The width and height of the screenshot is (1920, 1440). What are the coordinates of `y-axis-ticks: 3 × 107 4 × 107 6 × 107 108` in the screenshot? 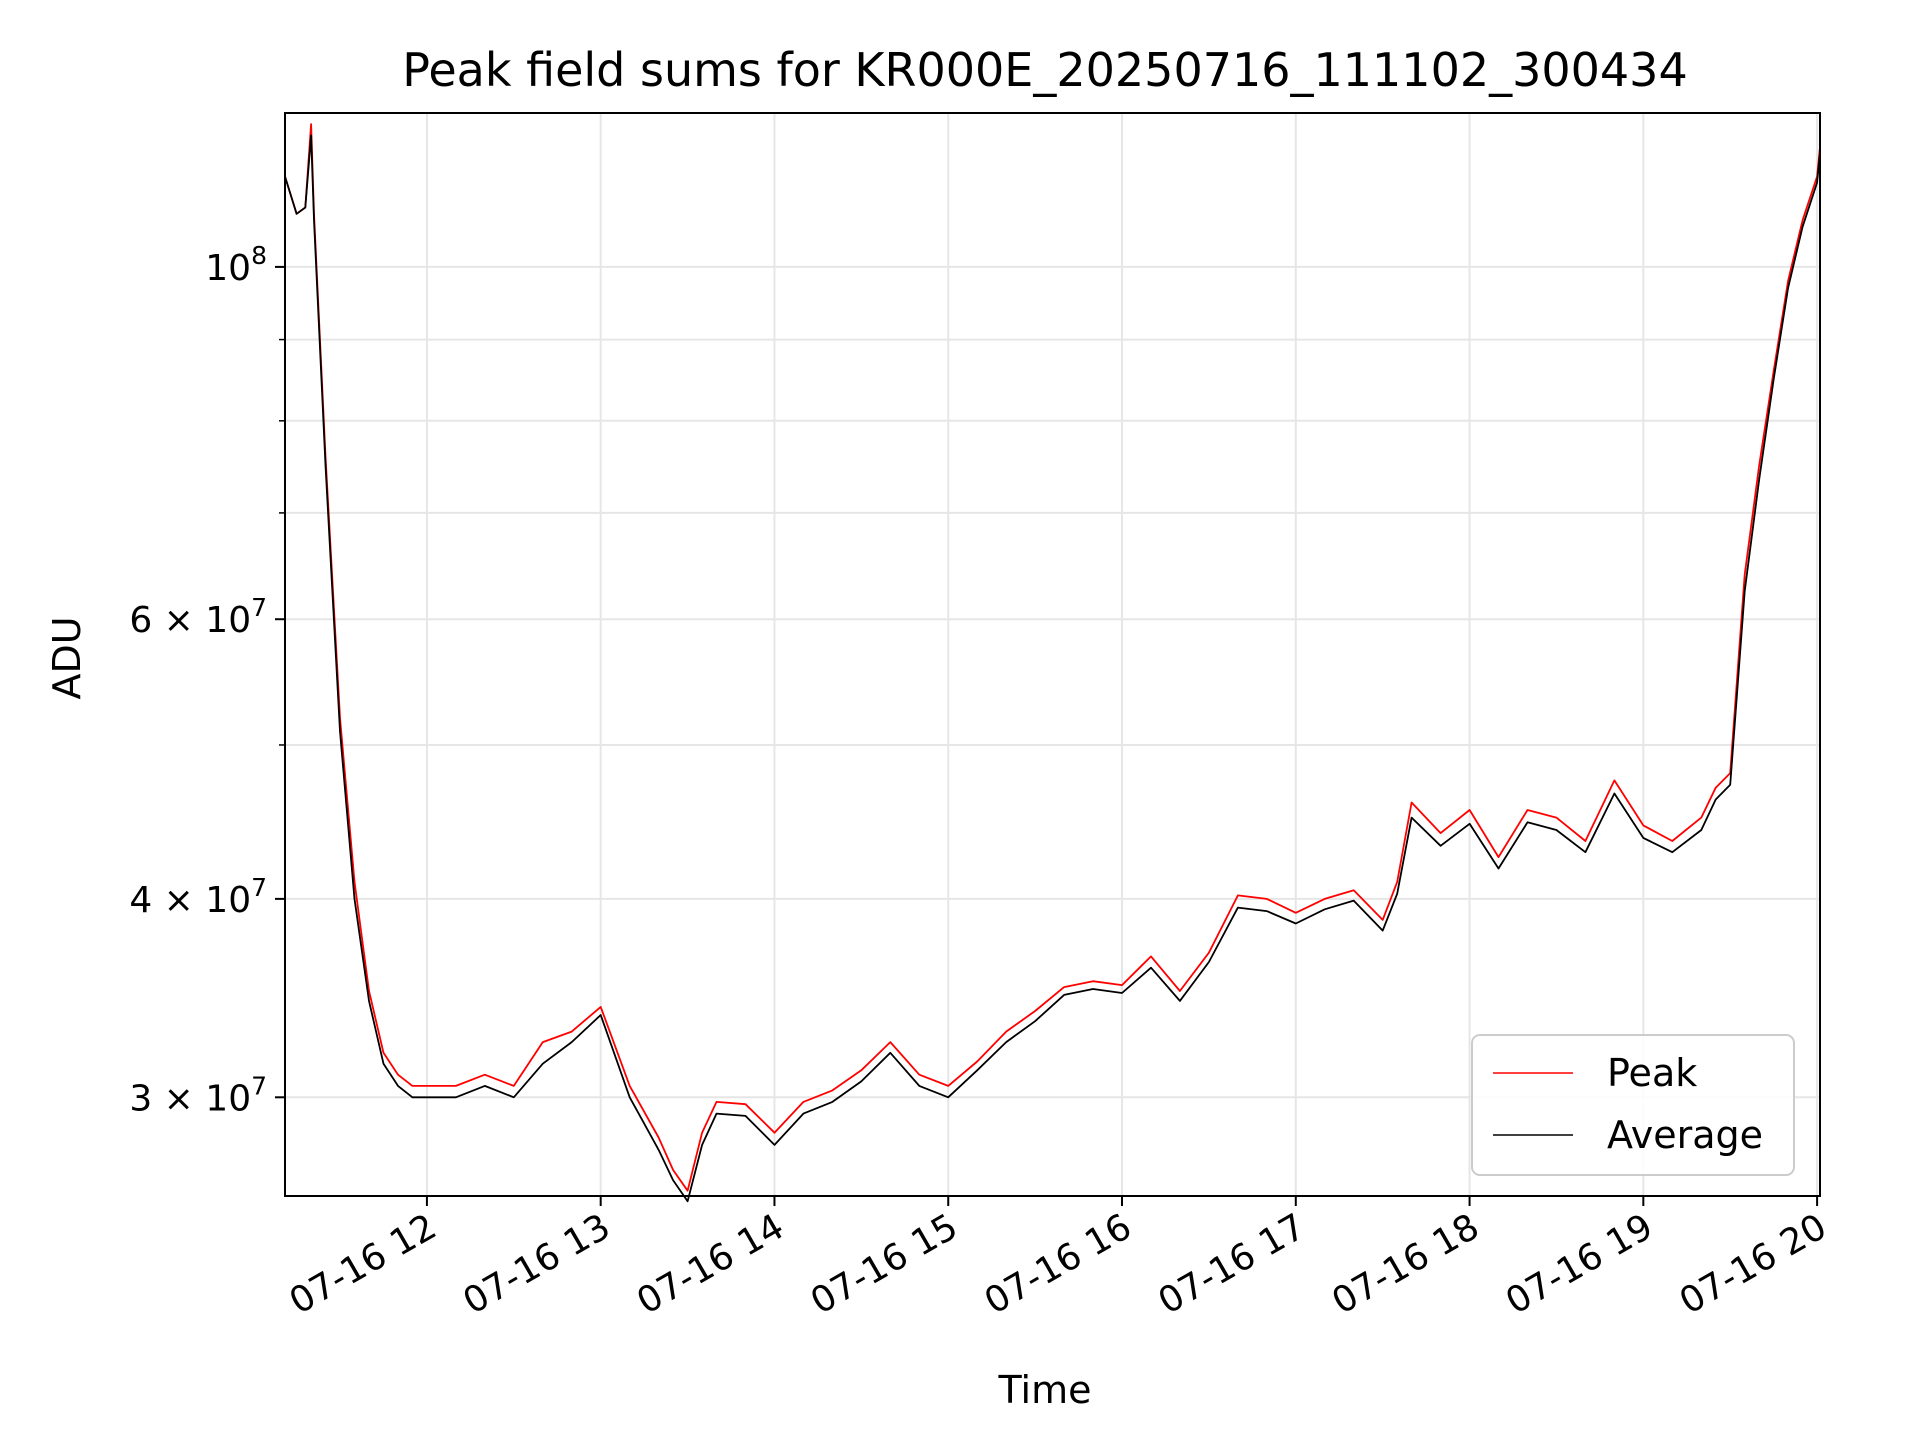 It's located at (207, 680).